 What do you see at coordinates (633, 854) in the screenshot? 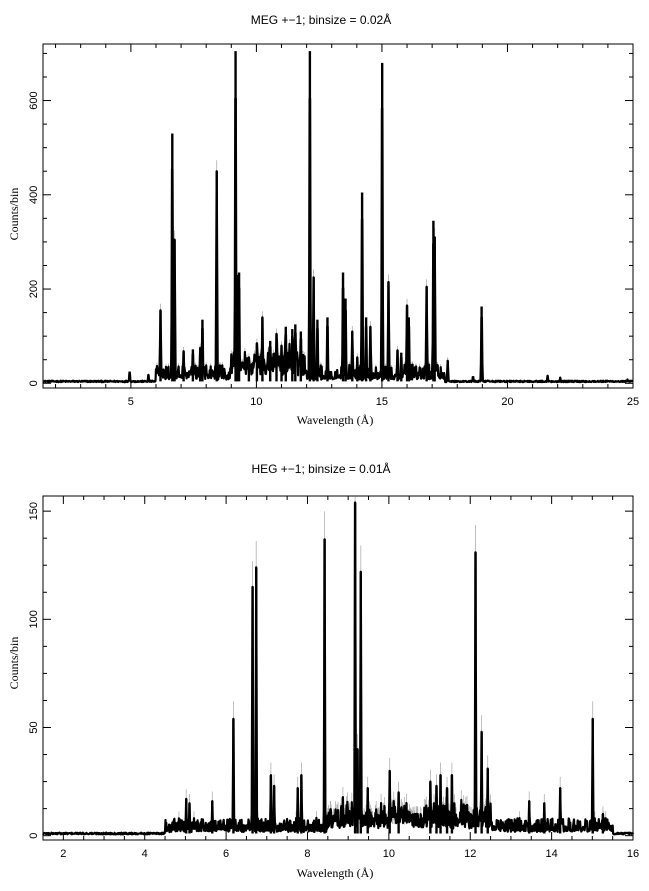
I see `x-tick-label: 16` at bounding box center [633, 854].